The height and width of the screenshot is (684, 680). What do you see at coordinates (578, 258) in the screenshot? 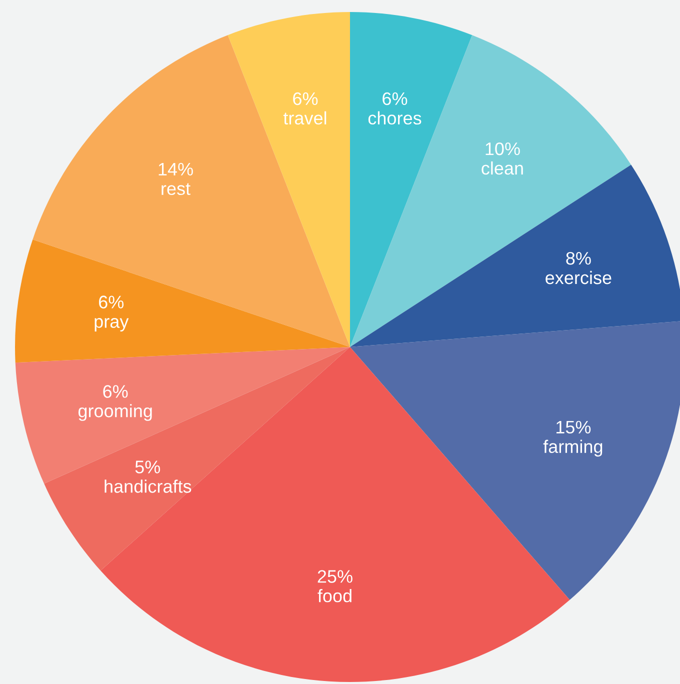
I see `data-label: 8%` at bounding box center [578, 258].